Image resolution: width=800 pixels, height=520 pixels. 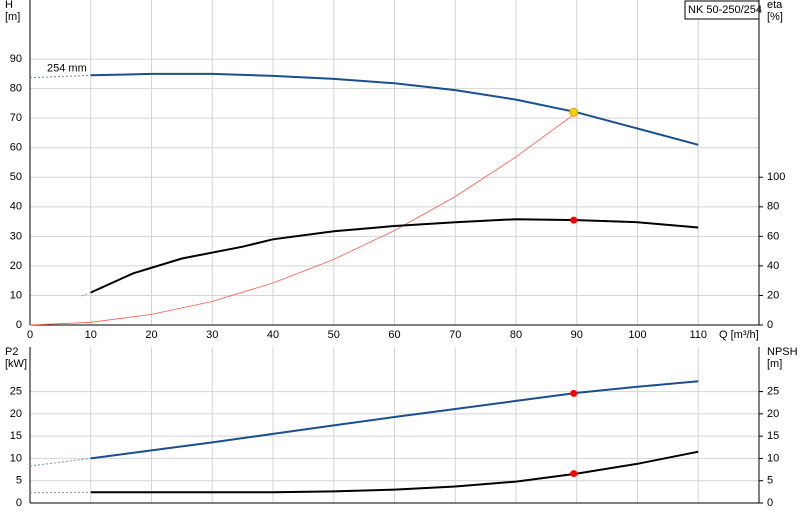 What do you see at coordinates (11, 352) in the screenshot?
I see `y-axis-label: P2` at bounding box center [11, 352].